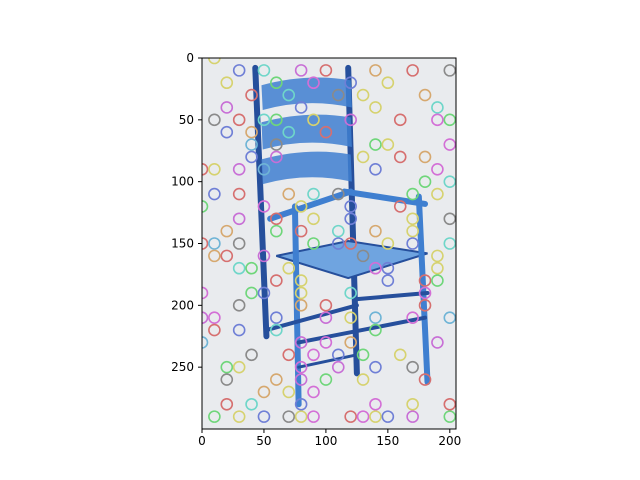 Image resolution: width=640 pixels, height=480 pixels. Describe the element at coordinates (385, 197) in the screenshot. I see `chair-arm-right` at that location.